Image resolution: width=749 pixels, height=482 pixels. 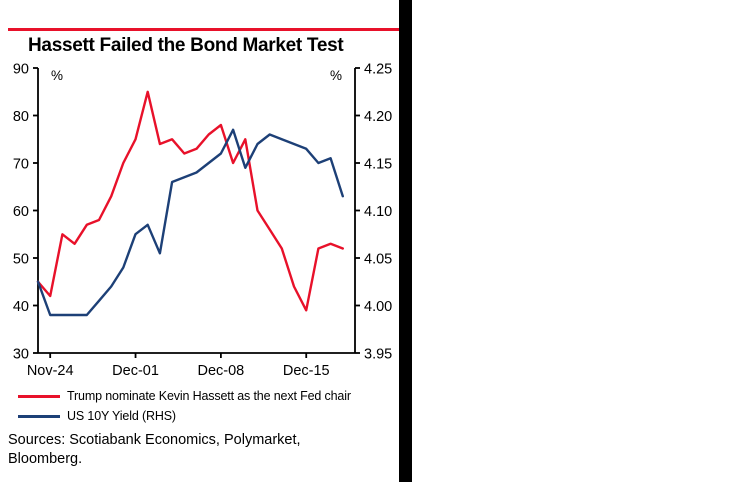 I want to click on x-axis-tick-label: Dec-01, so click(x=135, y=371).